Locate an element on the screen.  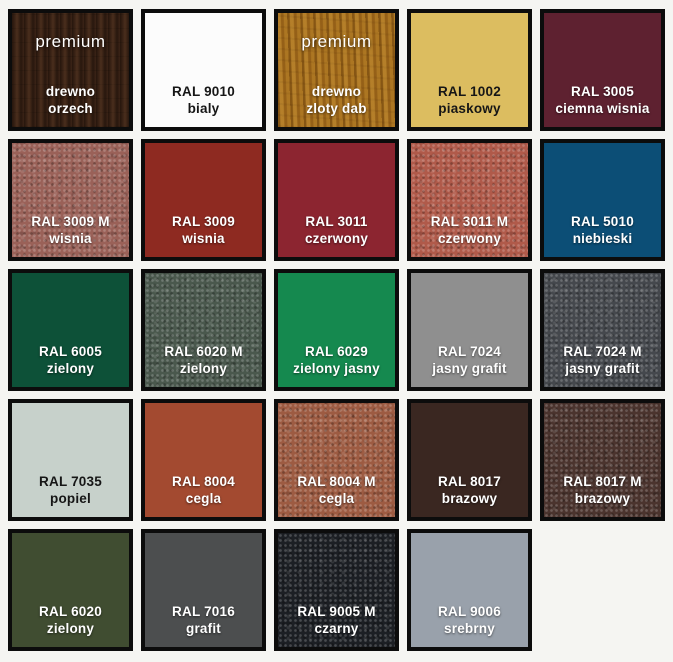
ral-code-label: RAL 6020 M is located at coordinates (203, 351).